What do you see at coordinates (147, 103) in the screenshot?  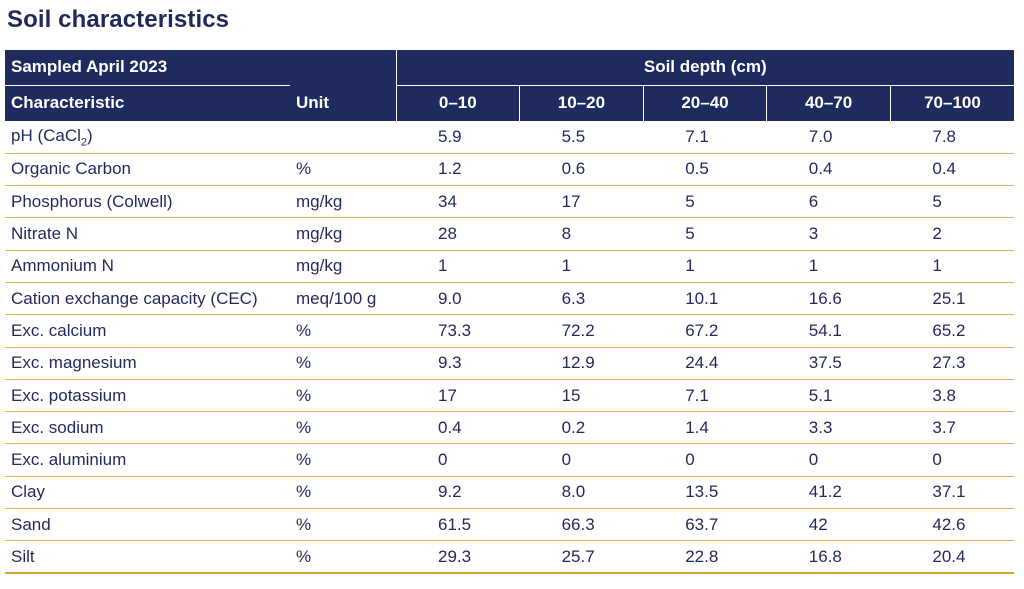 I see `characteristic-column-header: Characteristic` at bounding box center [147, 103].